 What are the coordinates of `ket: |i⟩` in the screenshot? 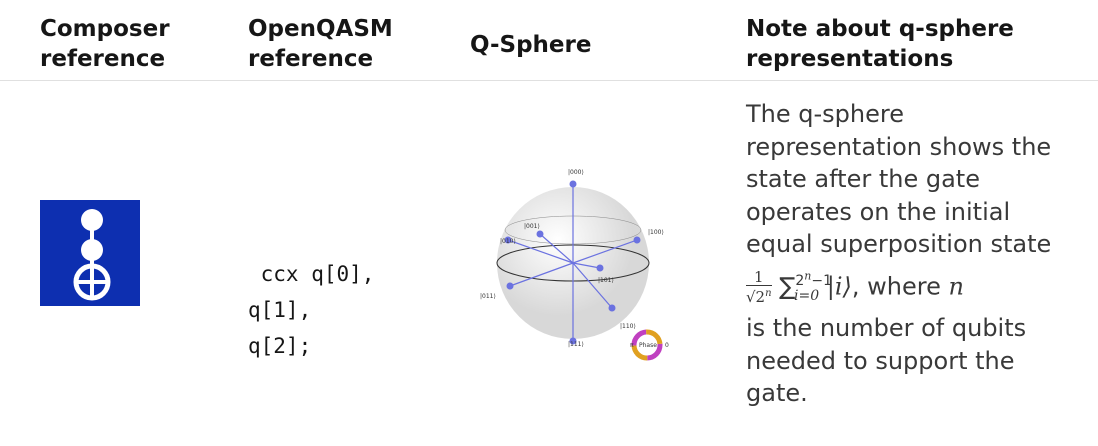 It's located at (839, 286).